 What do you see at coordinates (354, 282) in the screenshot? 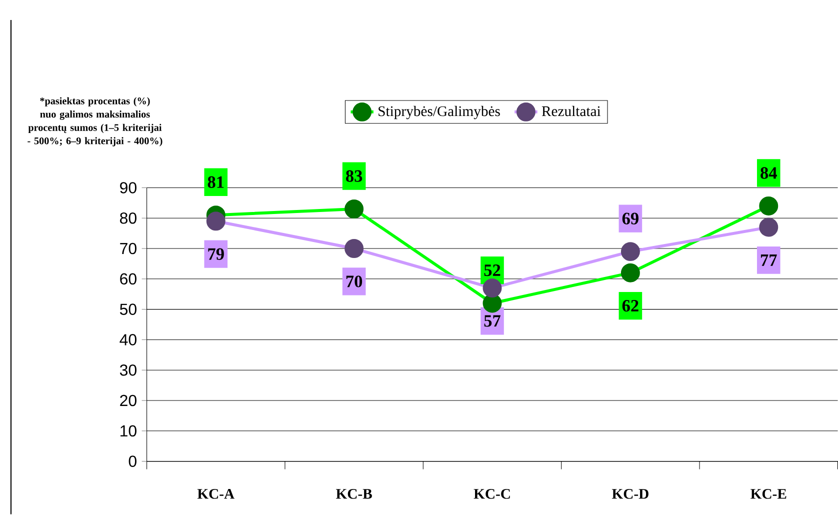
I see `data-label: 70` at bounding box center [354, 282].